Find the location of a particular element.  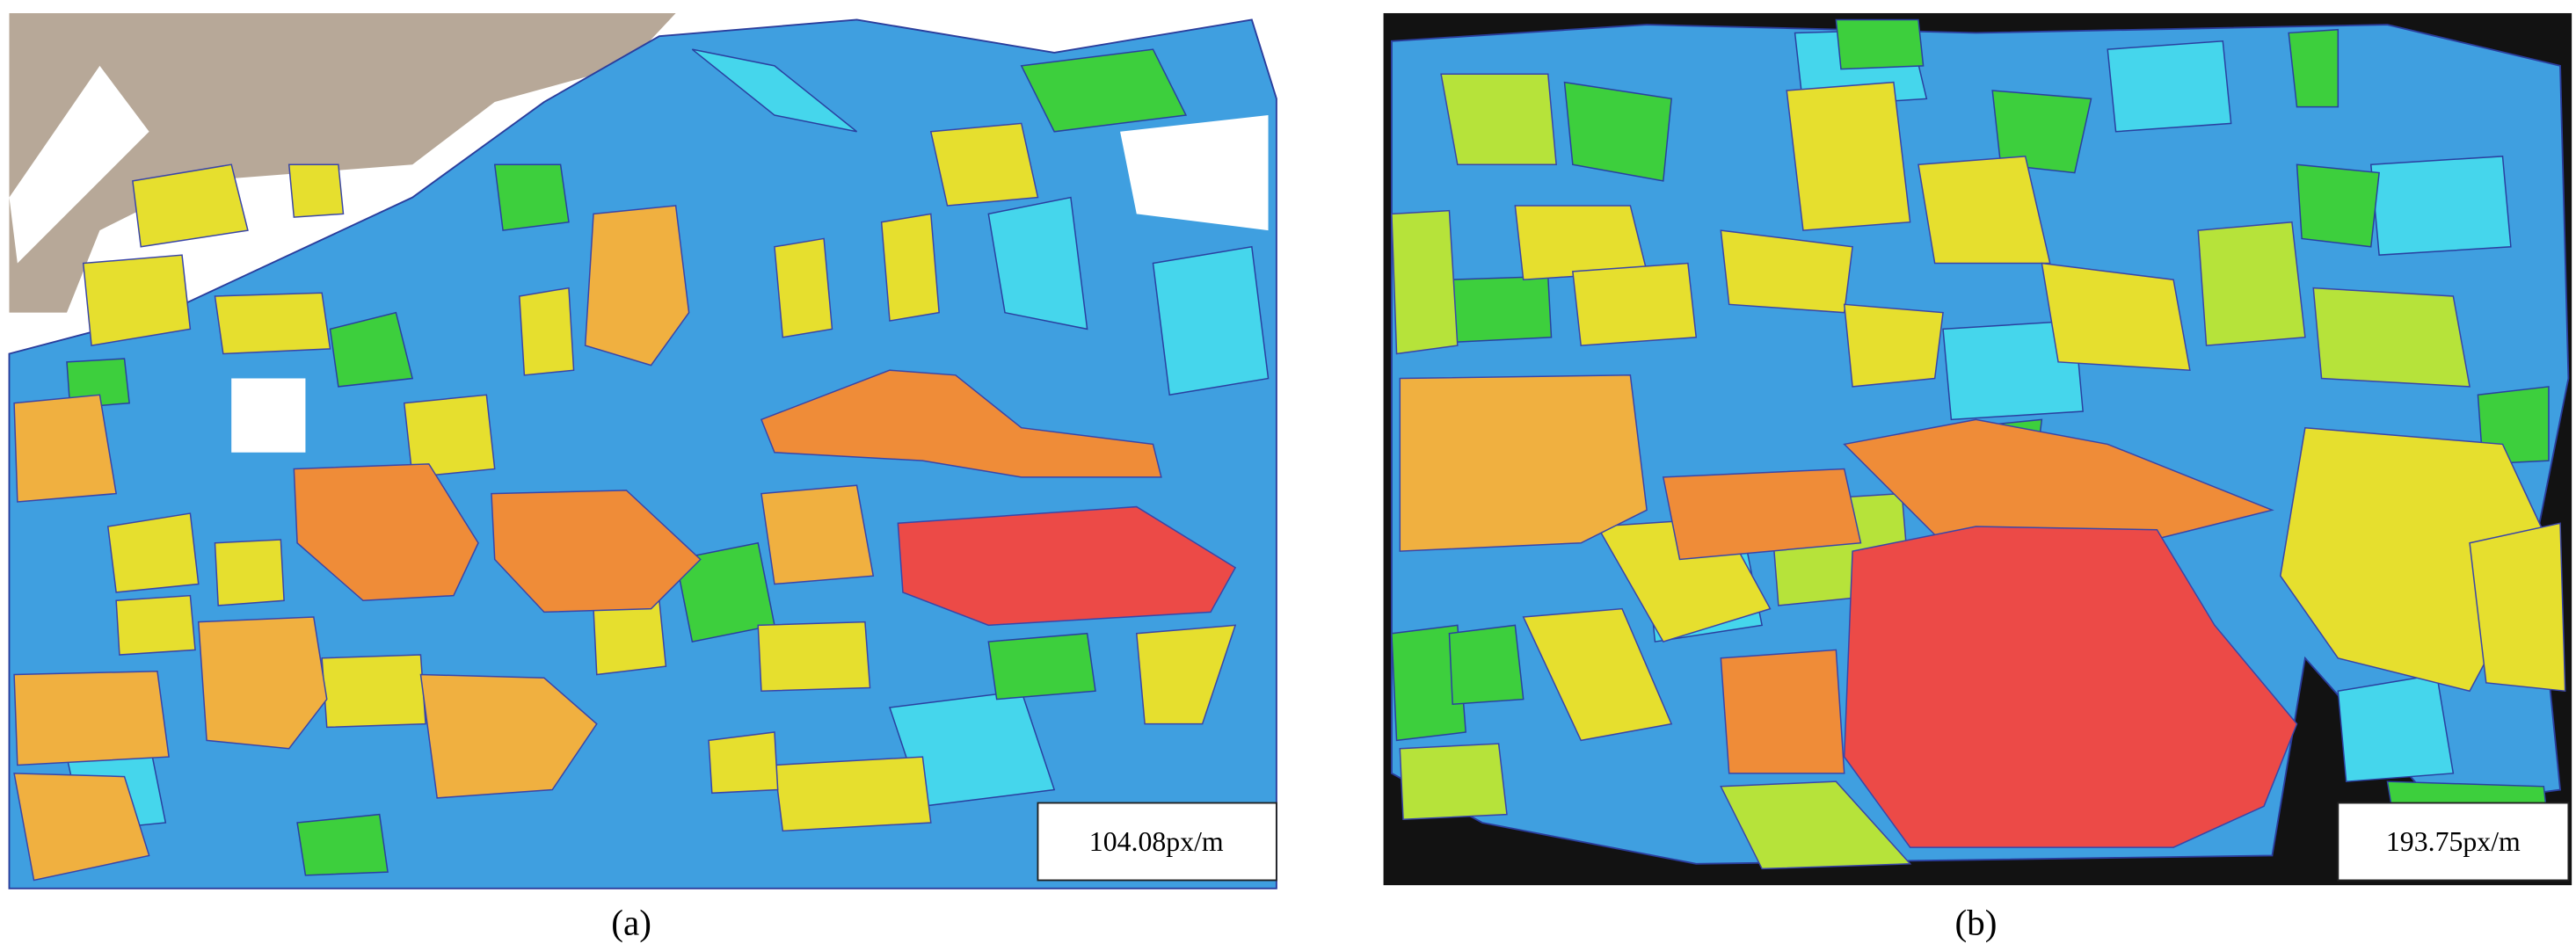

panel-caption: (b) is located at coordinates (1975, 923).